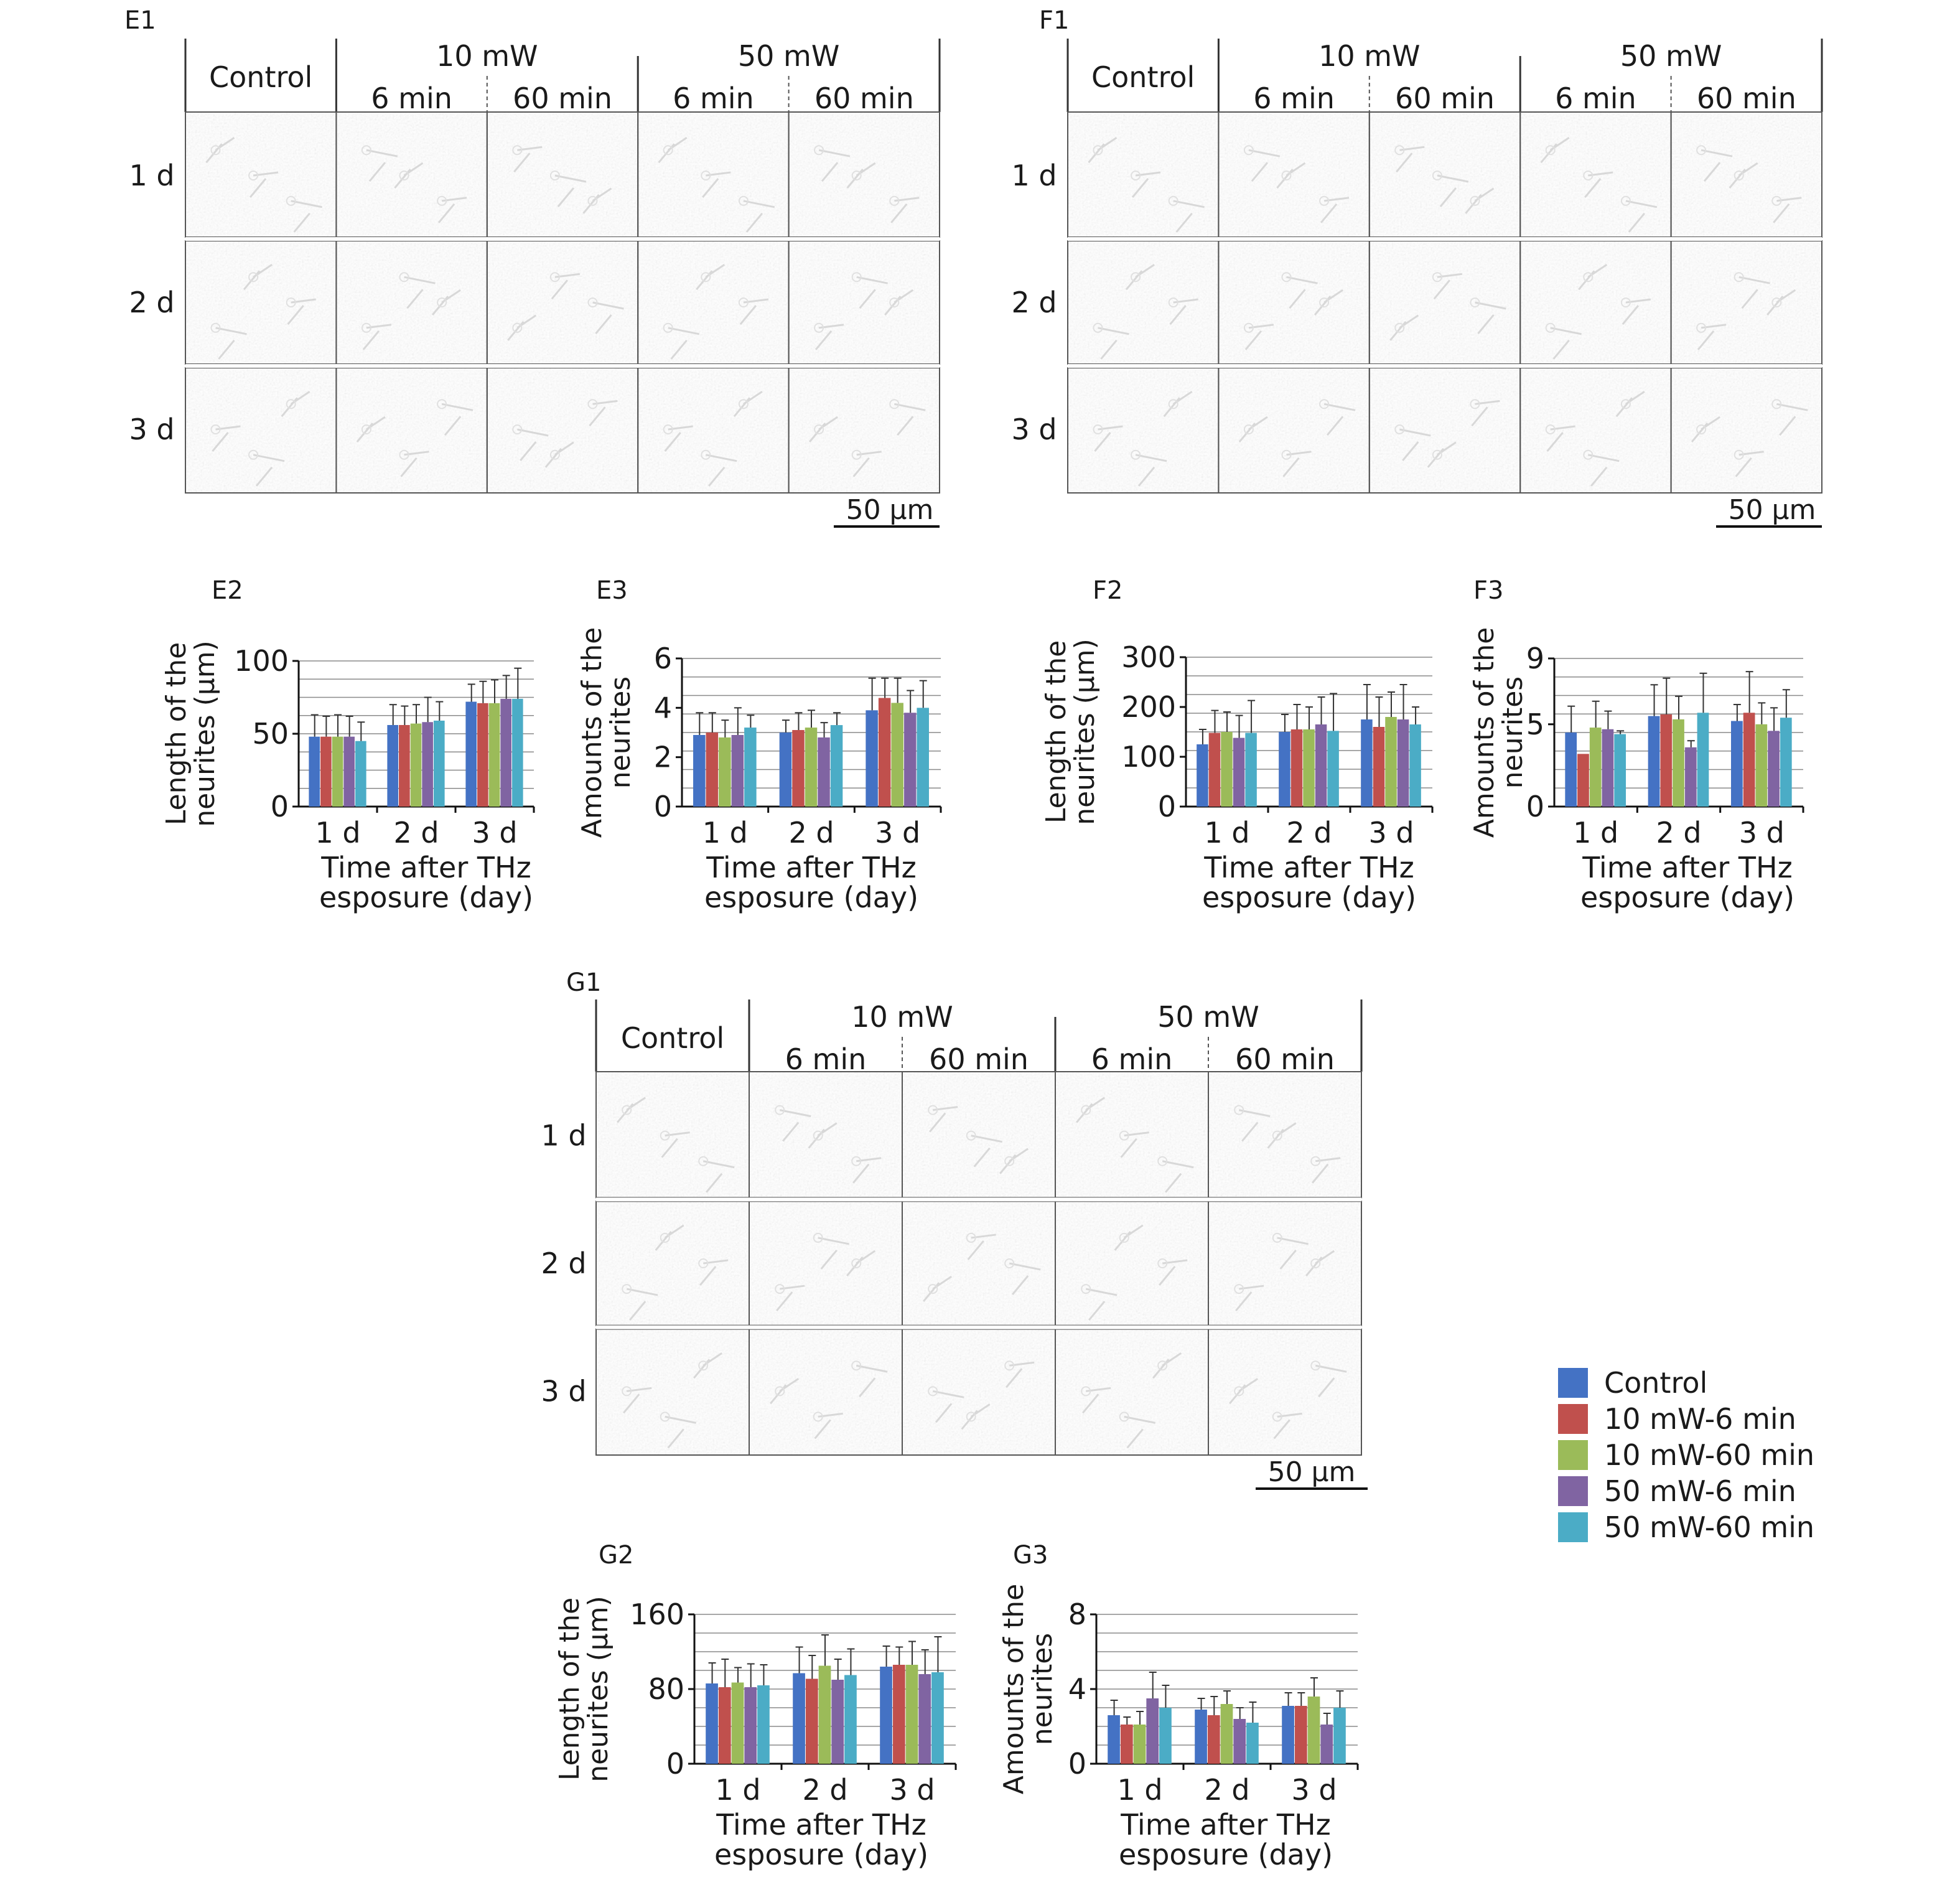 The height and width of the screenshot is (1877, 1960). I want to click on y-axis-label-line: Length of the, so click(1056, 731).